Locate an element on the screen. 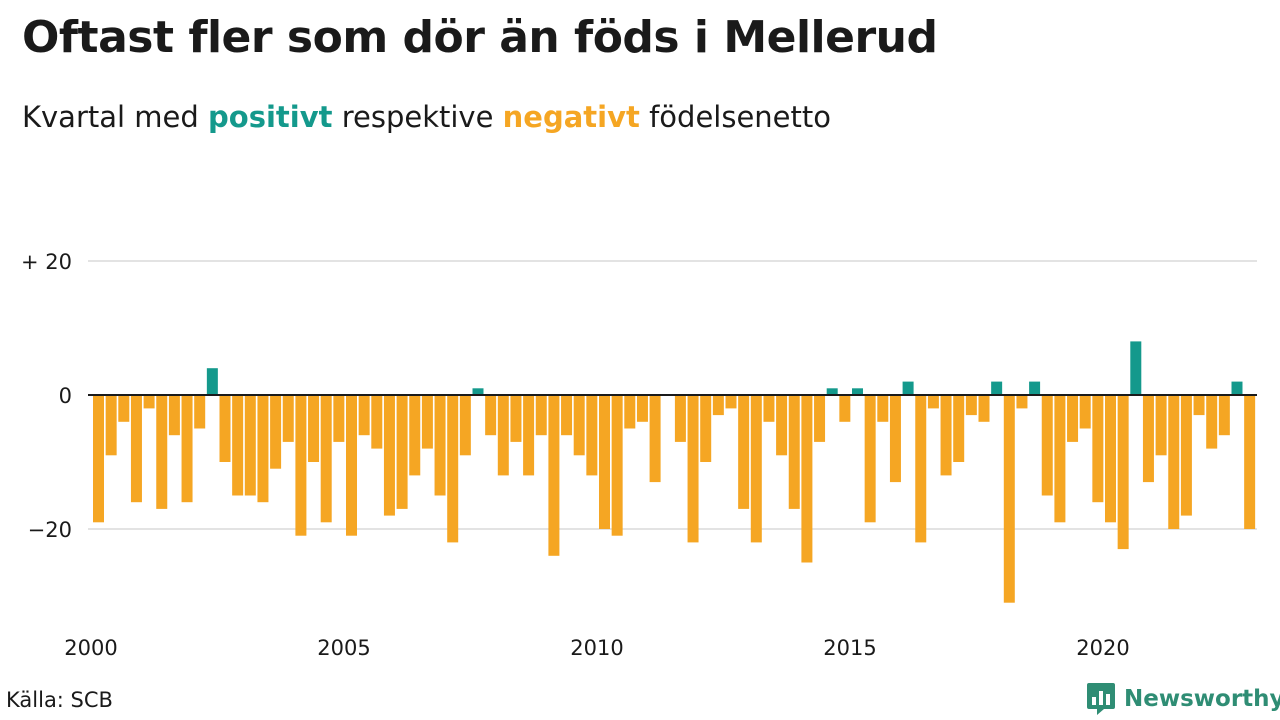 The height and width of the screenshot is (720, 1280). subtitle-prefix: Kvartal med is located at coordinates (110, 117).